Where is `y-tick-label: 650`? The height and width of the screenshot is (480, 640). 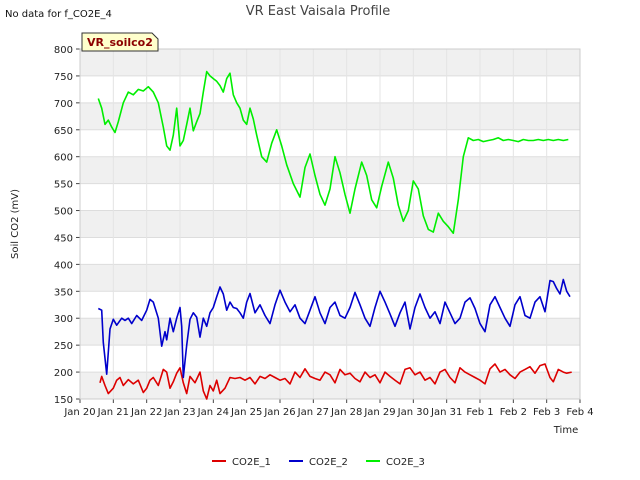 y-tick-label: 650 is located at coordinates (63, 131).